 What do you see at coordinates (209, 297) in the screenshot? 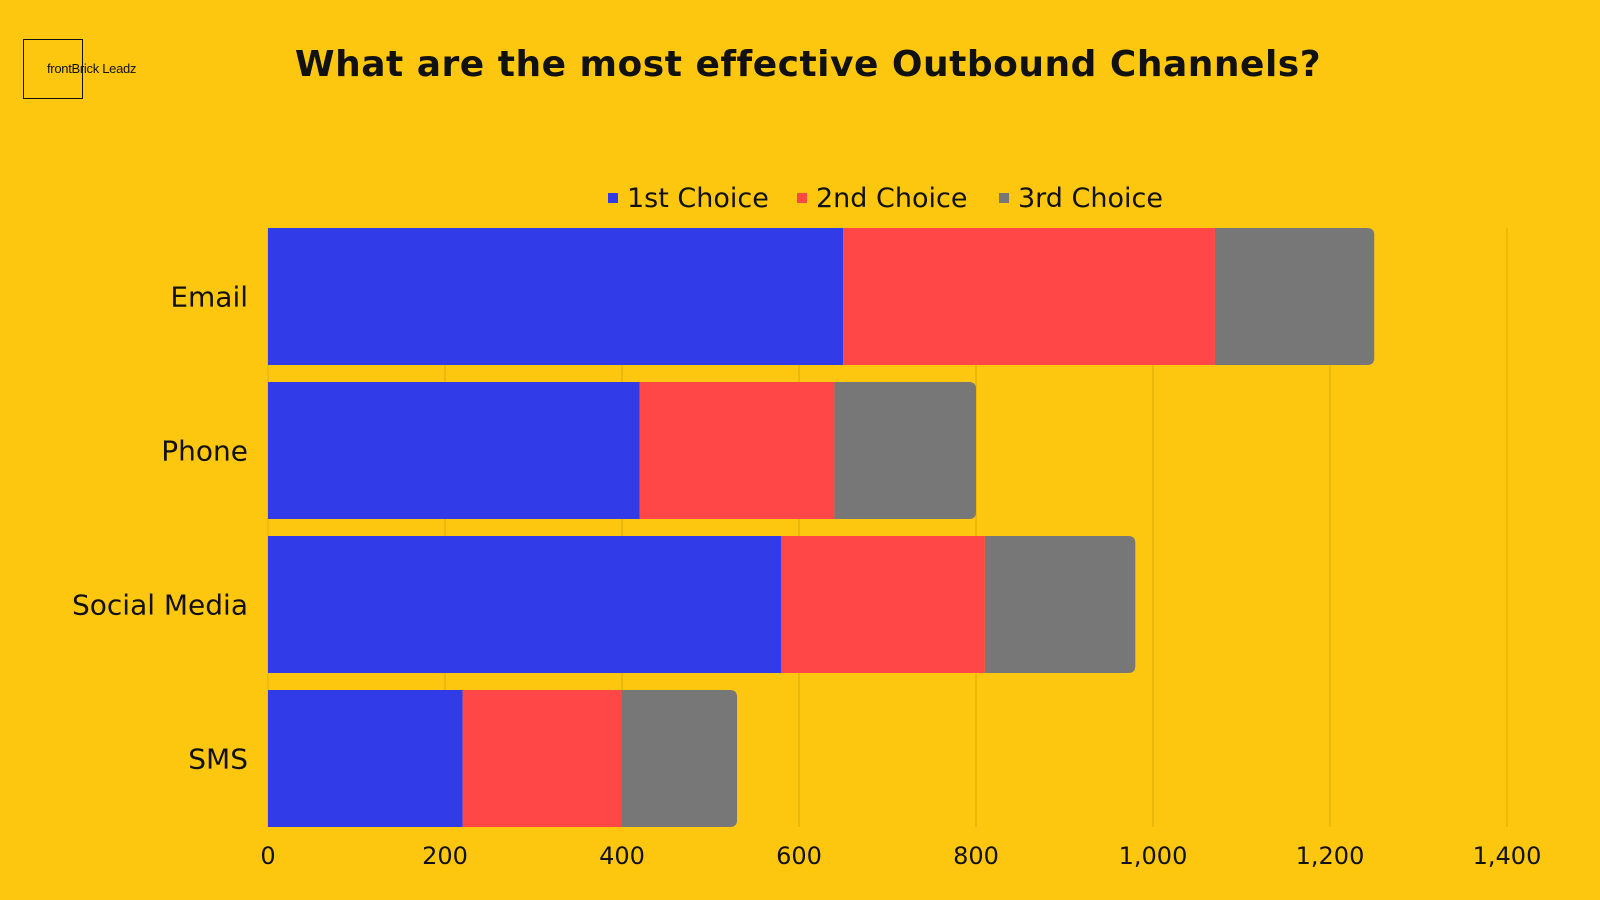
I see `category-label: Email` at bounding box center [209, 297].